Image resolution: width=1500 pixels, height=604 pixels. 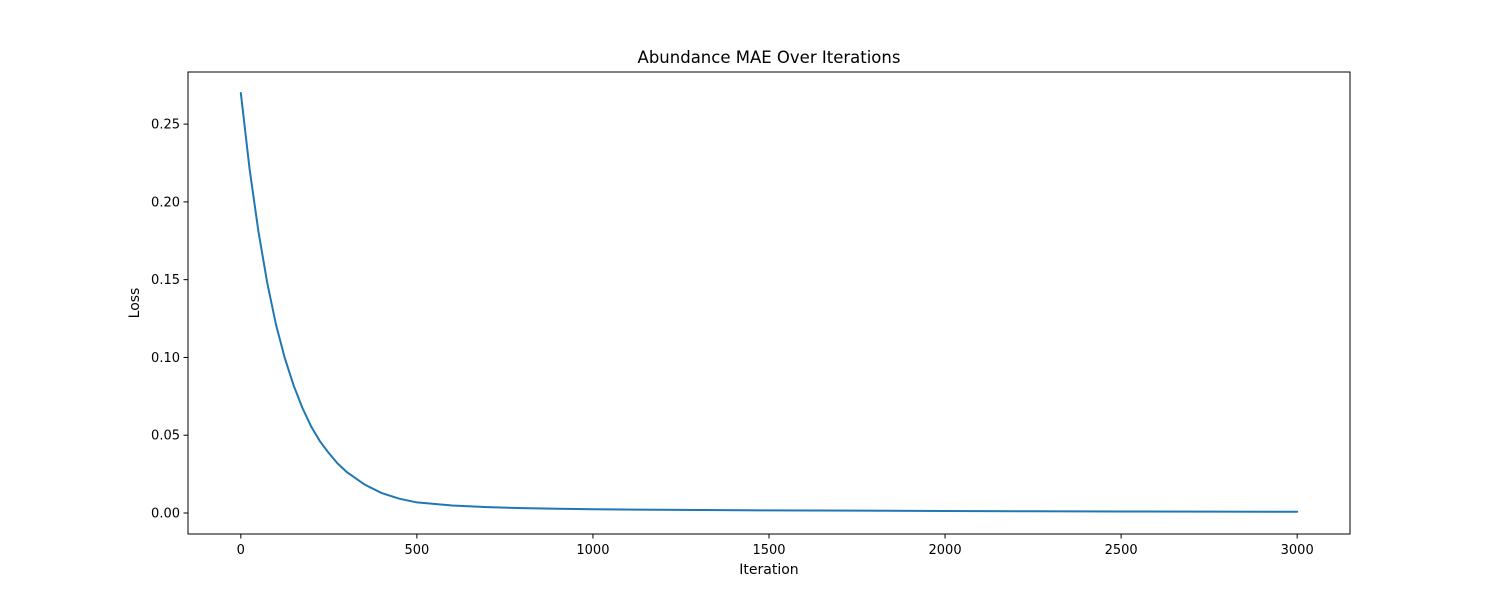 I want to click on y-tick-label: 0.25, so click(x=165, y=125).